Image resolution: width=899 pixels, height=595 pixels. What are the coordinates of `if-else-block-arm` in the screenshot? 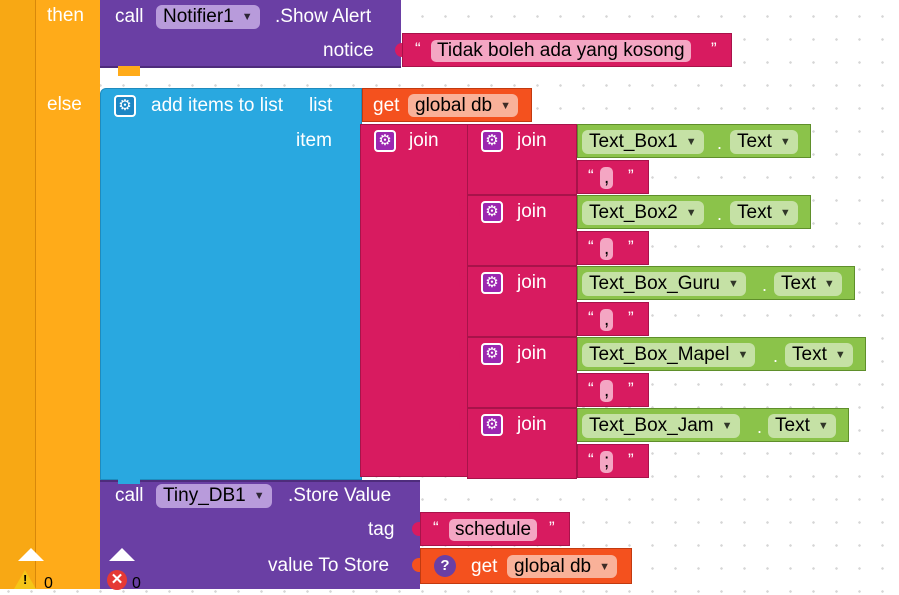 It's located at (68, 294).